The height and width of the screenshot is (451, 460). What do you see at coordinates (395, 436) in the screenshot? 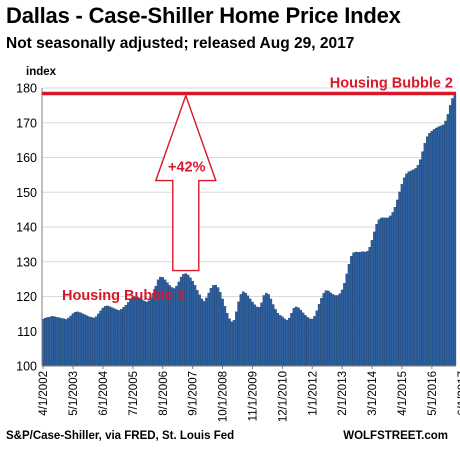
I see `brand-label: WOLFSTREET.com` at bounding box center [395, 436].